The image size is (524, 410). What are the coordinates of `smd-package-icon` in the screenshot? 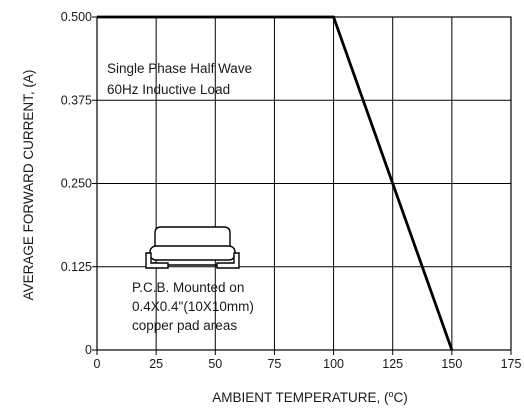 It's located at (192, 247).